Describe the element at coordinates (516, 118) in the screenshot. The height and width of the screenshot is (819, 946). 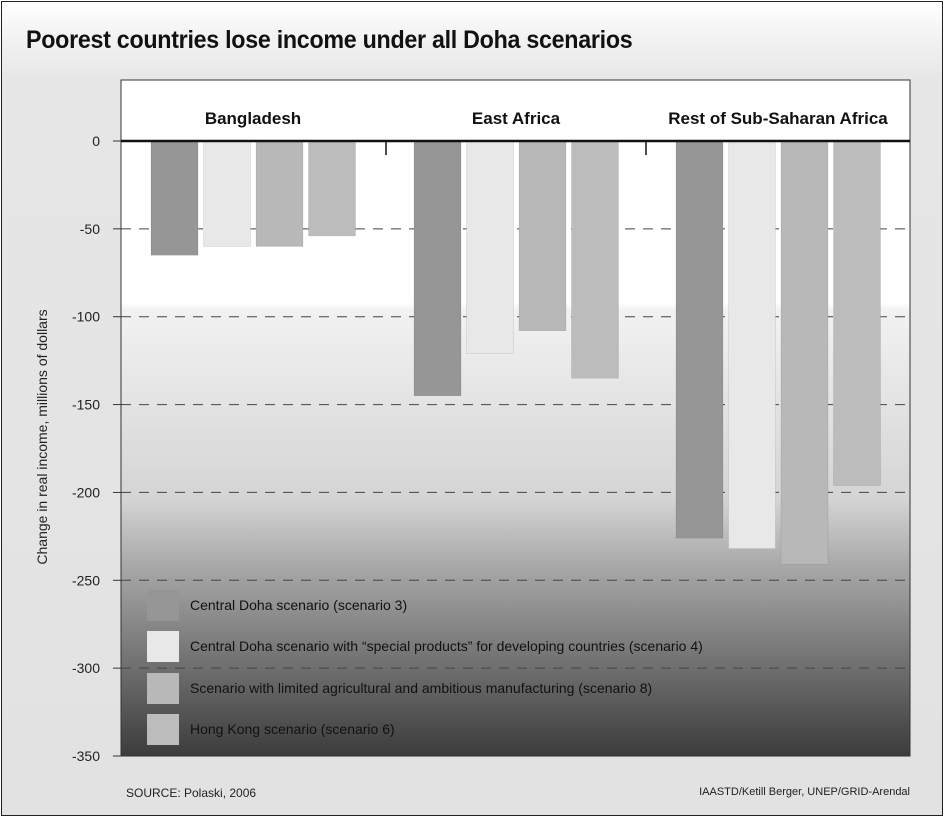
I see `category-label: East Africa` at that location.